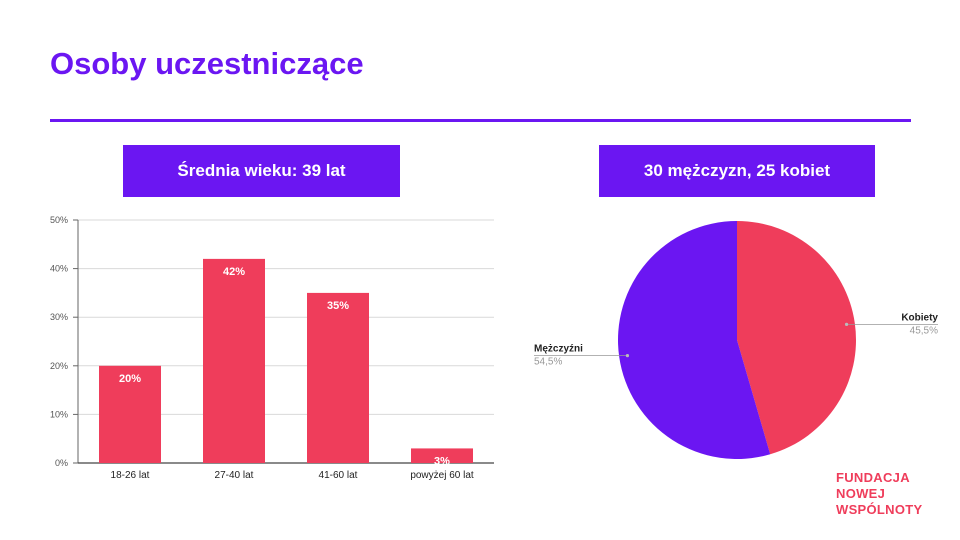  What do you see at coordinates (59, 269) in the screenshot?
I see `y-tick-label: 40%` at bounding box center [59, 269].